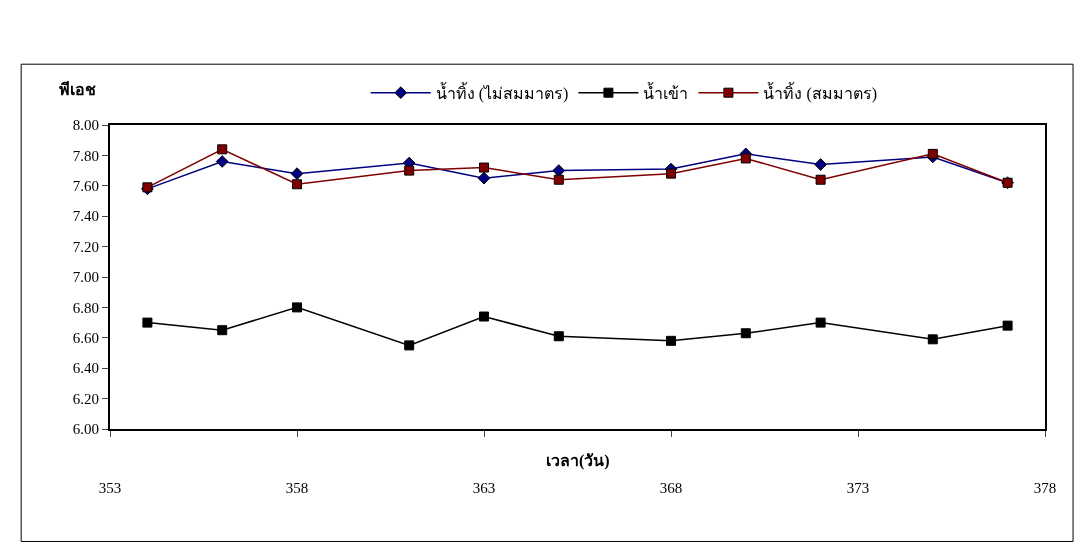 Image resolution: width=1083 pixels, height=547 pixels. Describe the element at coordinates (85, 307) in the screenshot. I see `y-tick-label: 6.80` at that location.